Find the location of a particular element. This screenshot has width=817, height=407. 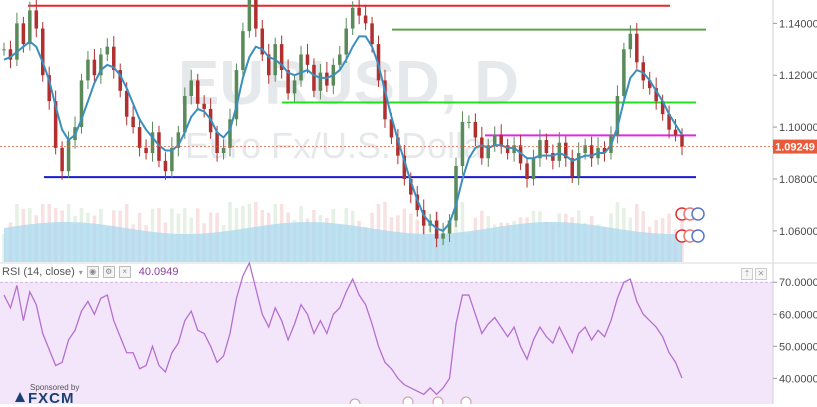

rsi-header: RSI (14, close) ▾ ◉ ⚙ × 40.0949 is located at coordinates (90, 272).